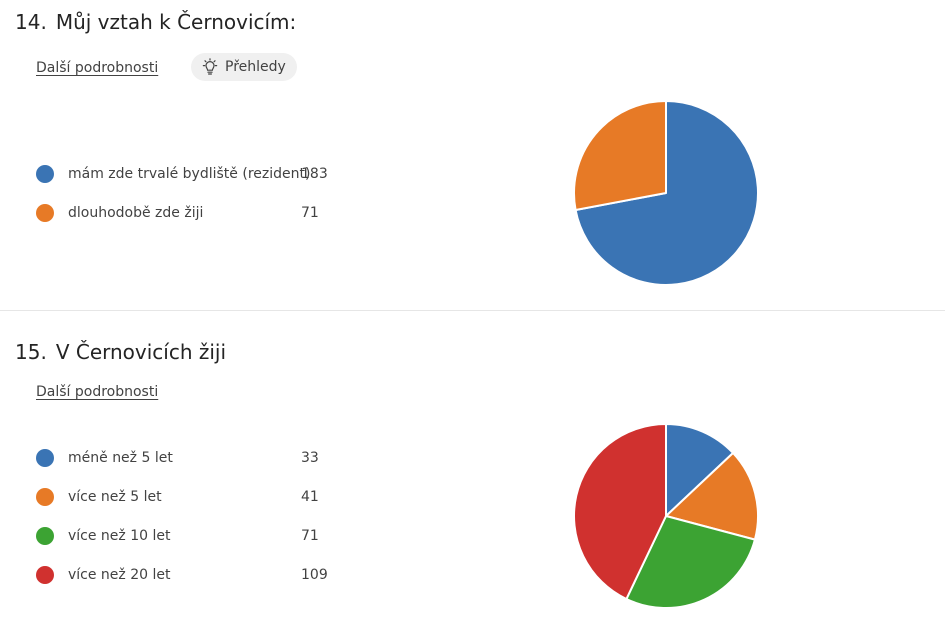  What do you see at coordinates (182, 574) in the screenshot?
I see `legend-item: více než 20 let 109` at bounding box center [182, 574].